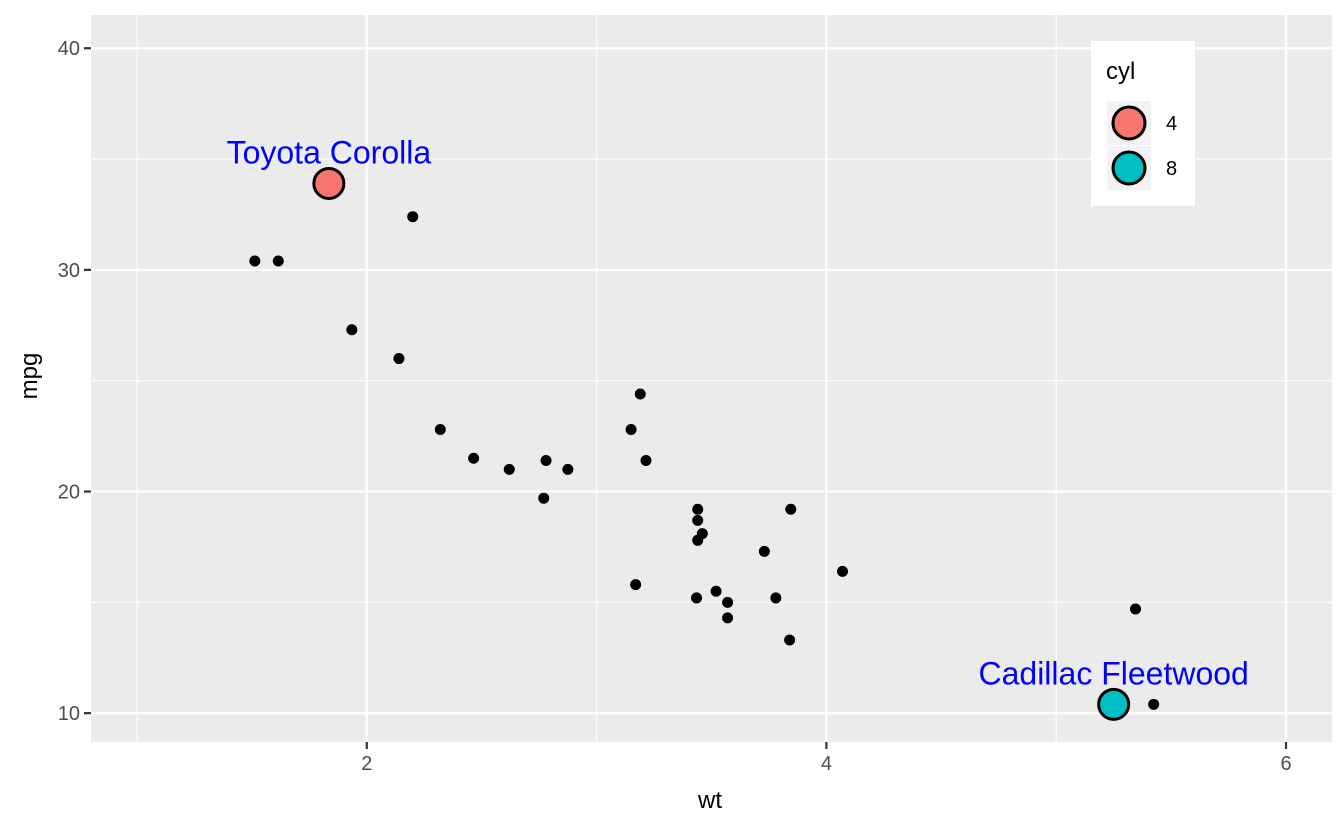 The image size is (1344, 830). I want to click on x-tick-label: 6, so click(1285, 764).